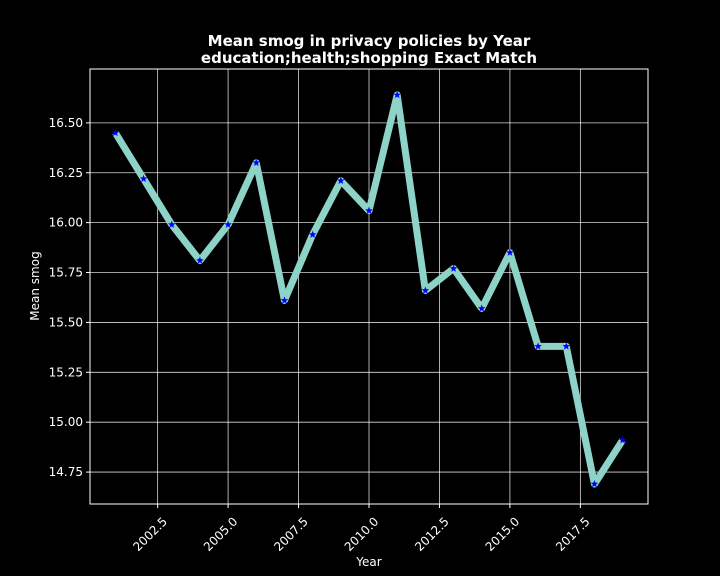  I want to click on chart-title-line1: Mean smog in privacy policies by Year, so click(369, 41).